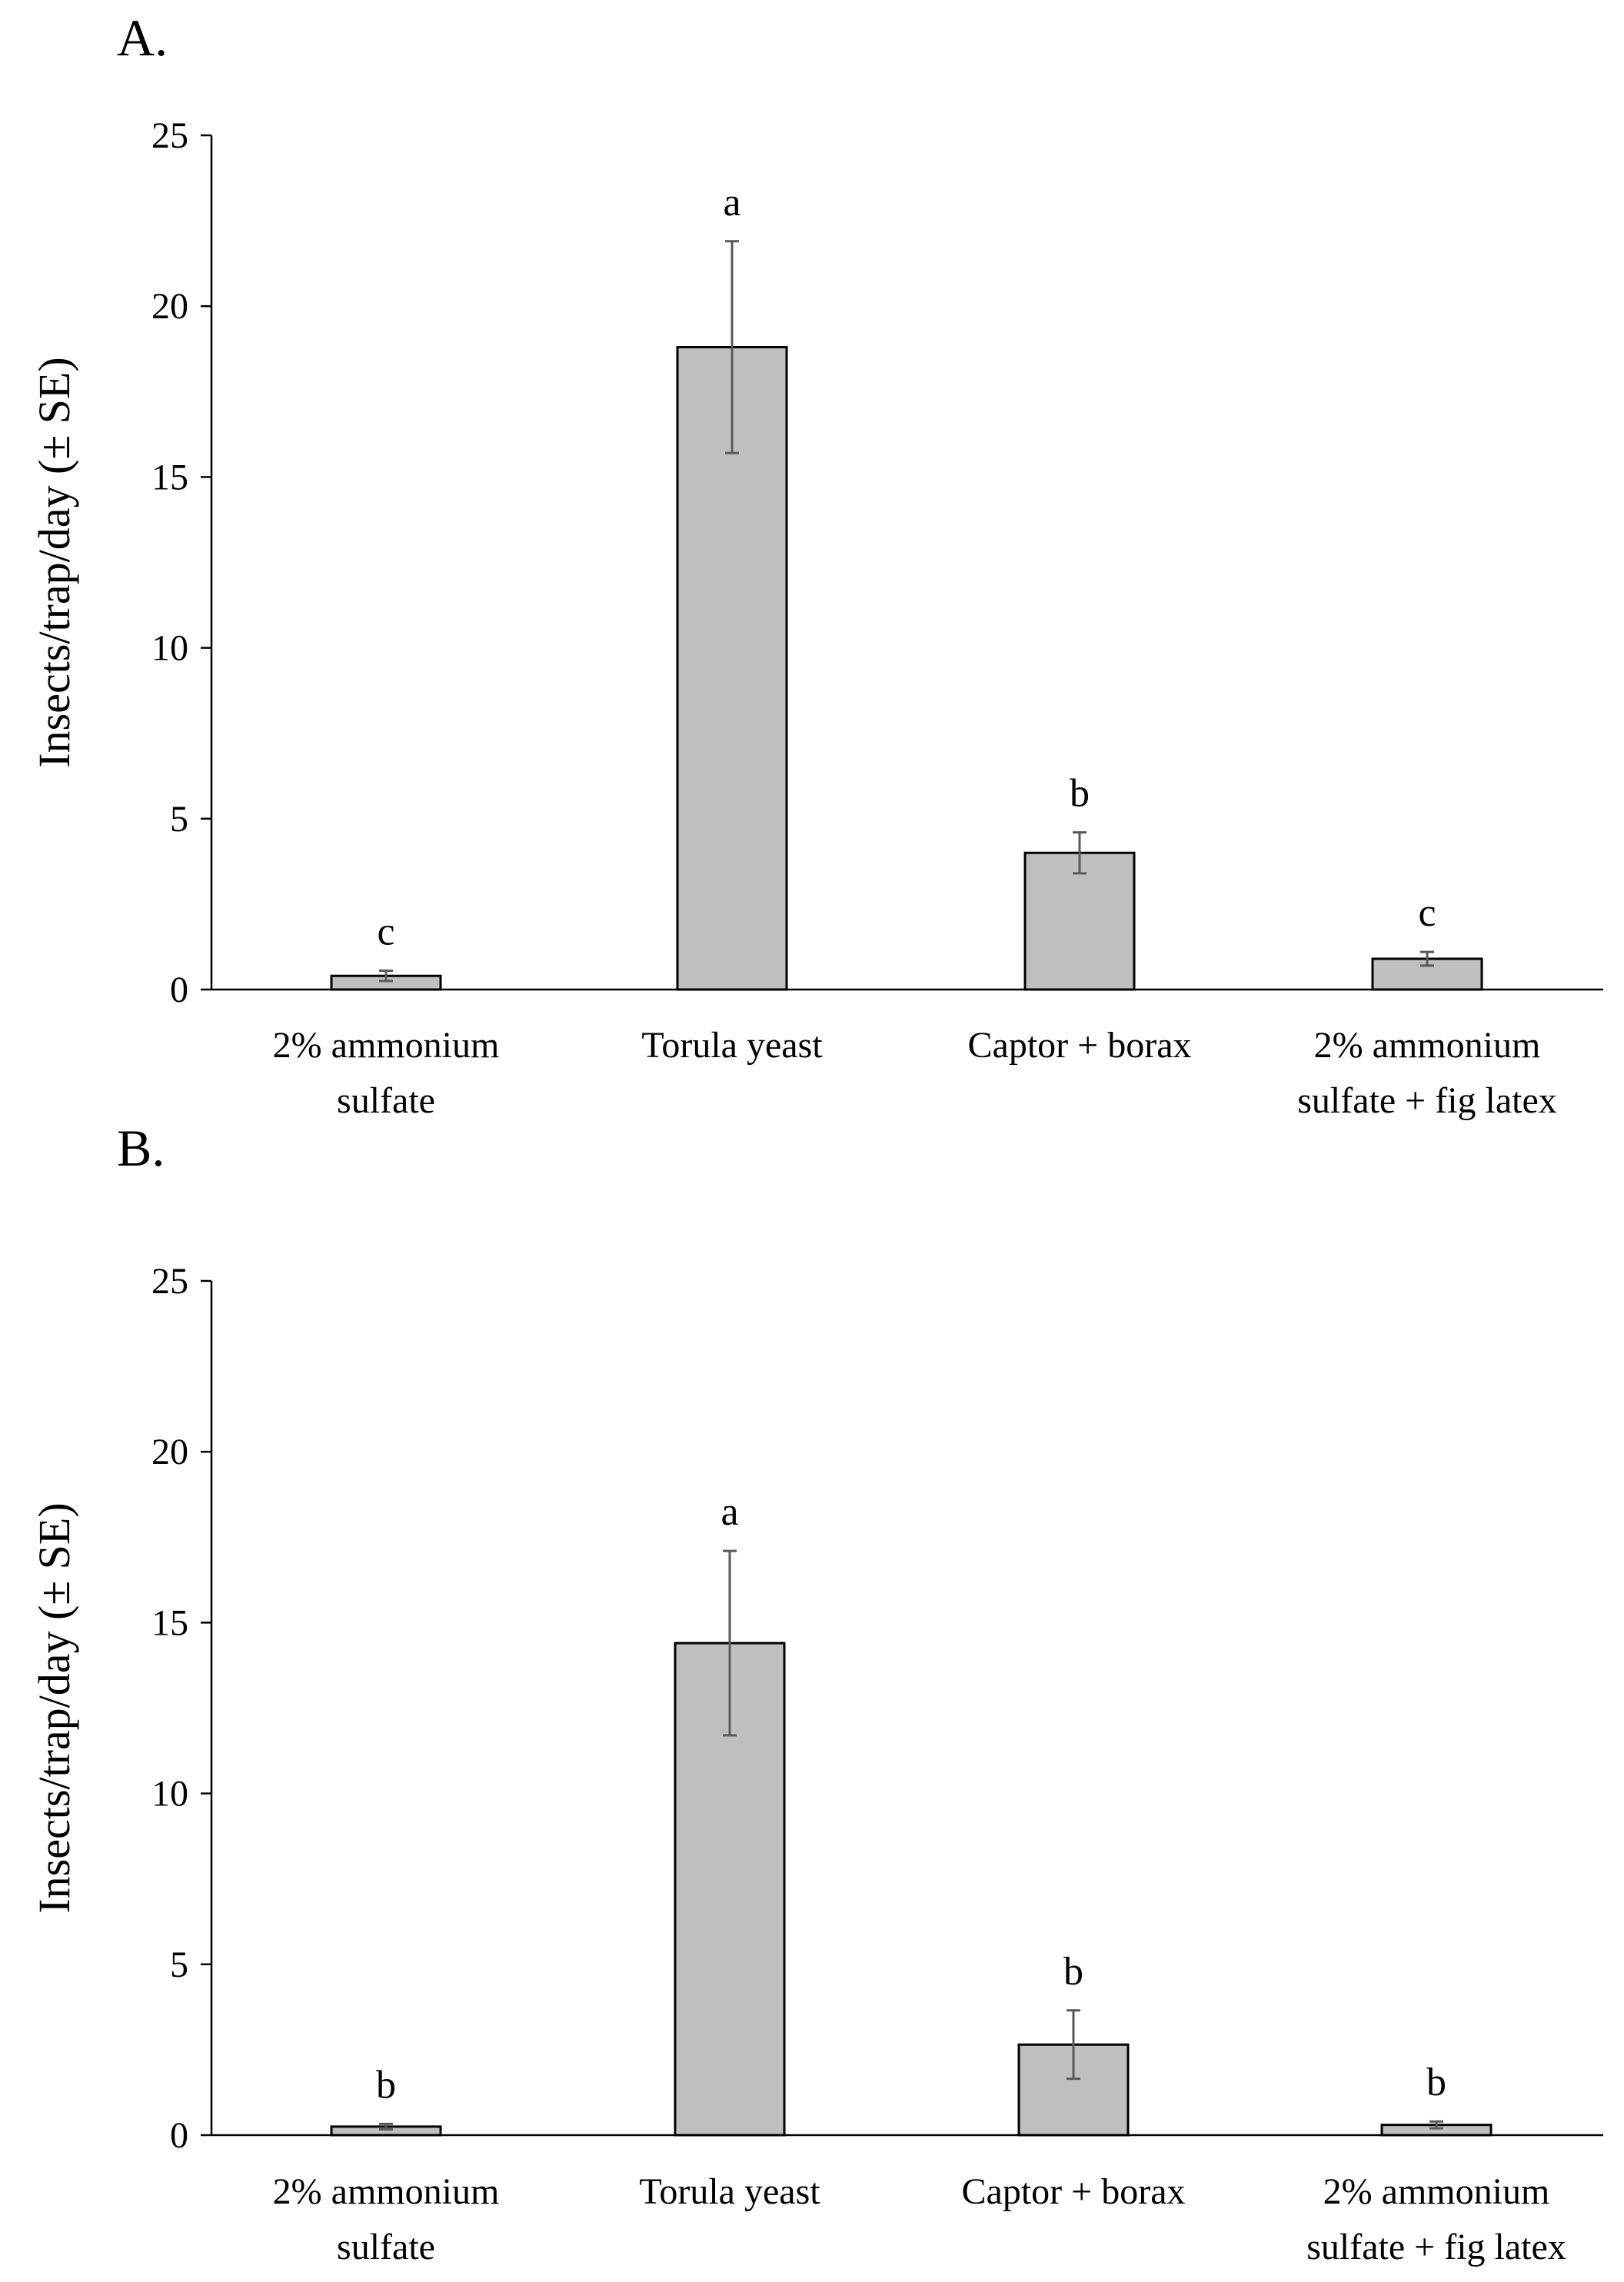 This screenshot has width=1624, height=2282. Describe the element at coordinates (1079, 921) in the screenshot. I see `bar` at that location.